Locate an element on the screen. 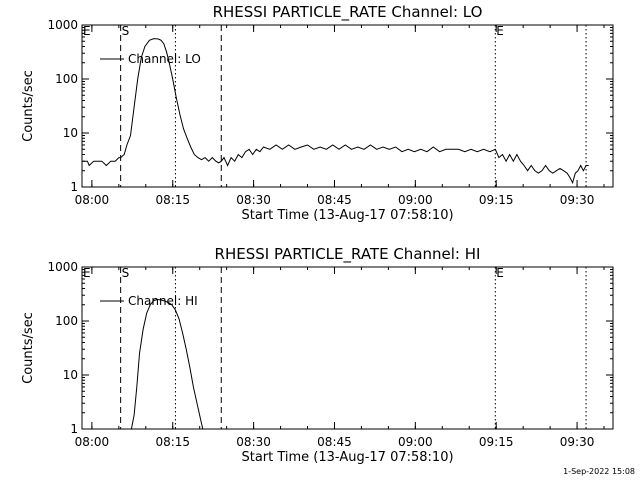 The image size is (640, 480). series-line is located at coordinates (167, 363).